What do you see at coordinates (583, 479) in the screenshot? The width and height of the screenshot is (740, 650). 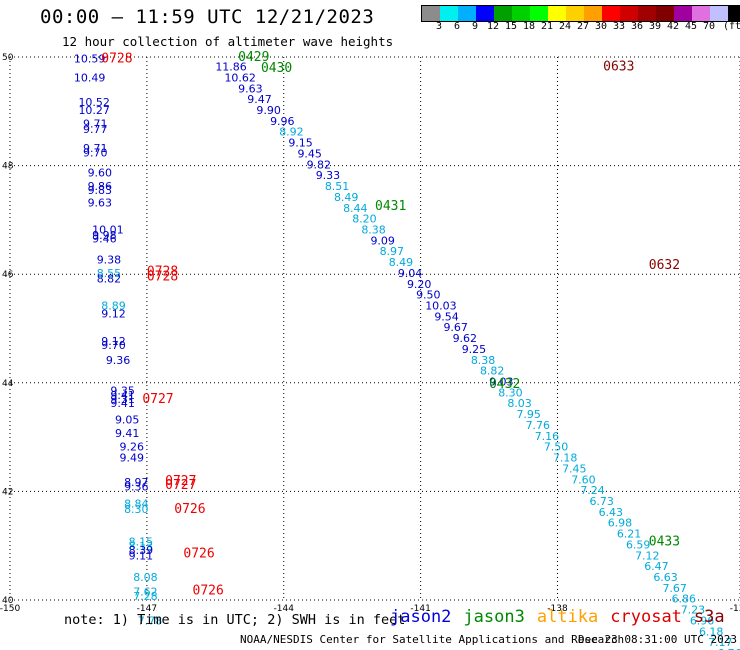 I see `wave-height-value: 7.60` at bounding box center [583, 479].